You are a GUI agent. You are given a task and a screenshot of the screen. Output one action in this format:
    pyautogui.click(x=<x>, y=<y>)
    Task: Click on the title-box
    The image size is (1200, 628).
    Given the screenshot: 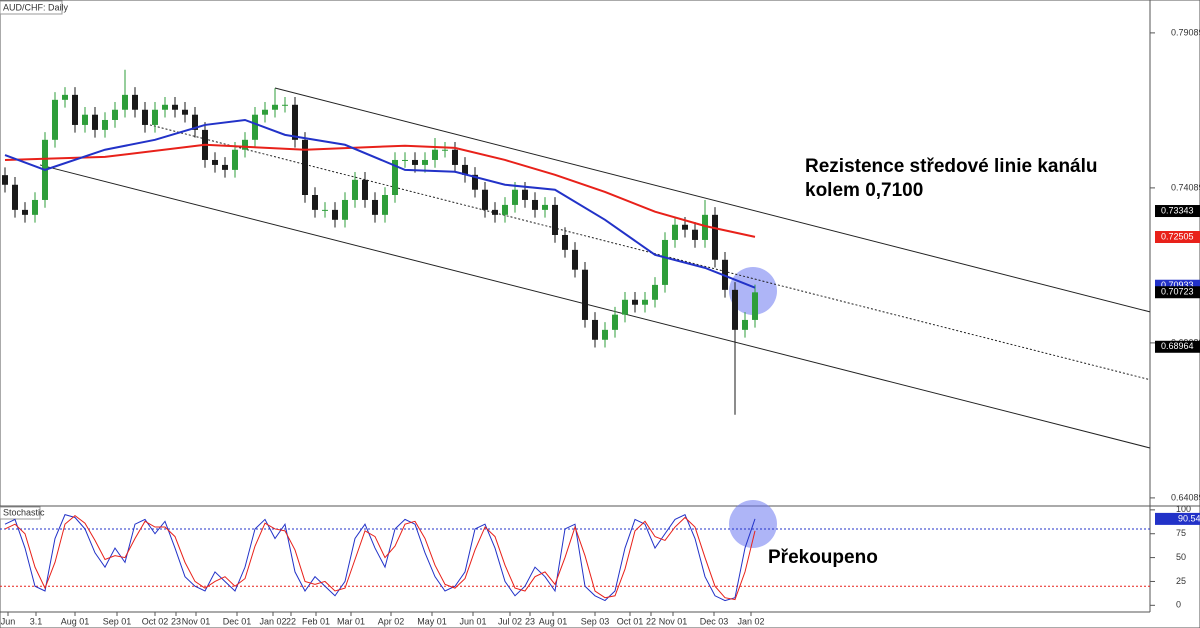 What is the action you would take?
    pyautogui.click(x=31, y=7)
    